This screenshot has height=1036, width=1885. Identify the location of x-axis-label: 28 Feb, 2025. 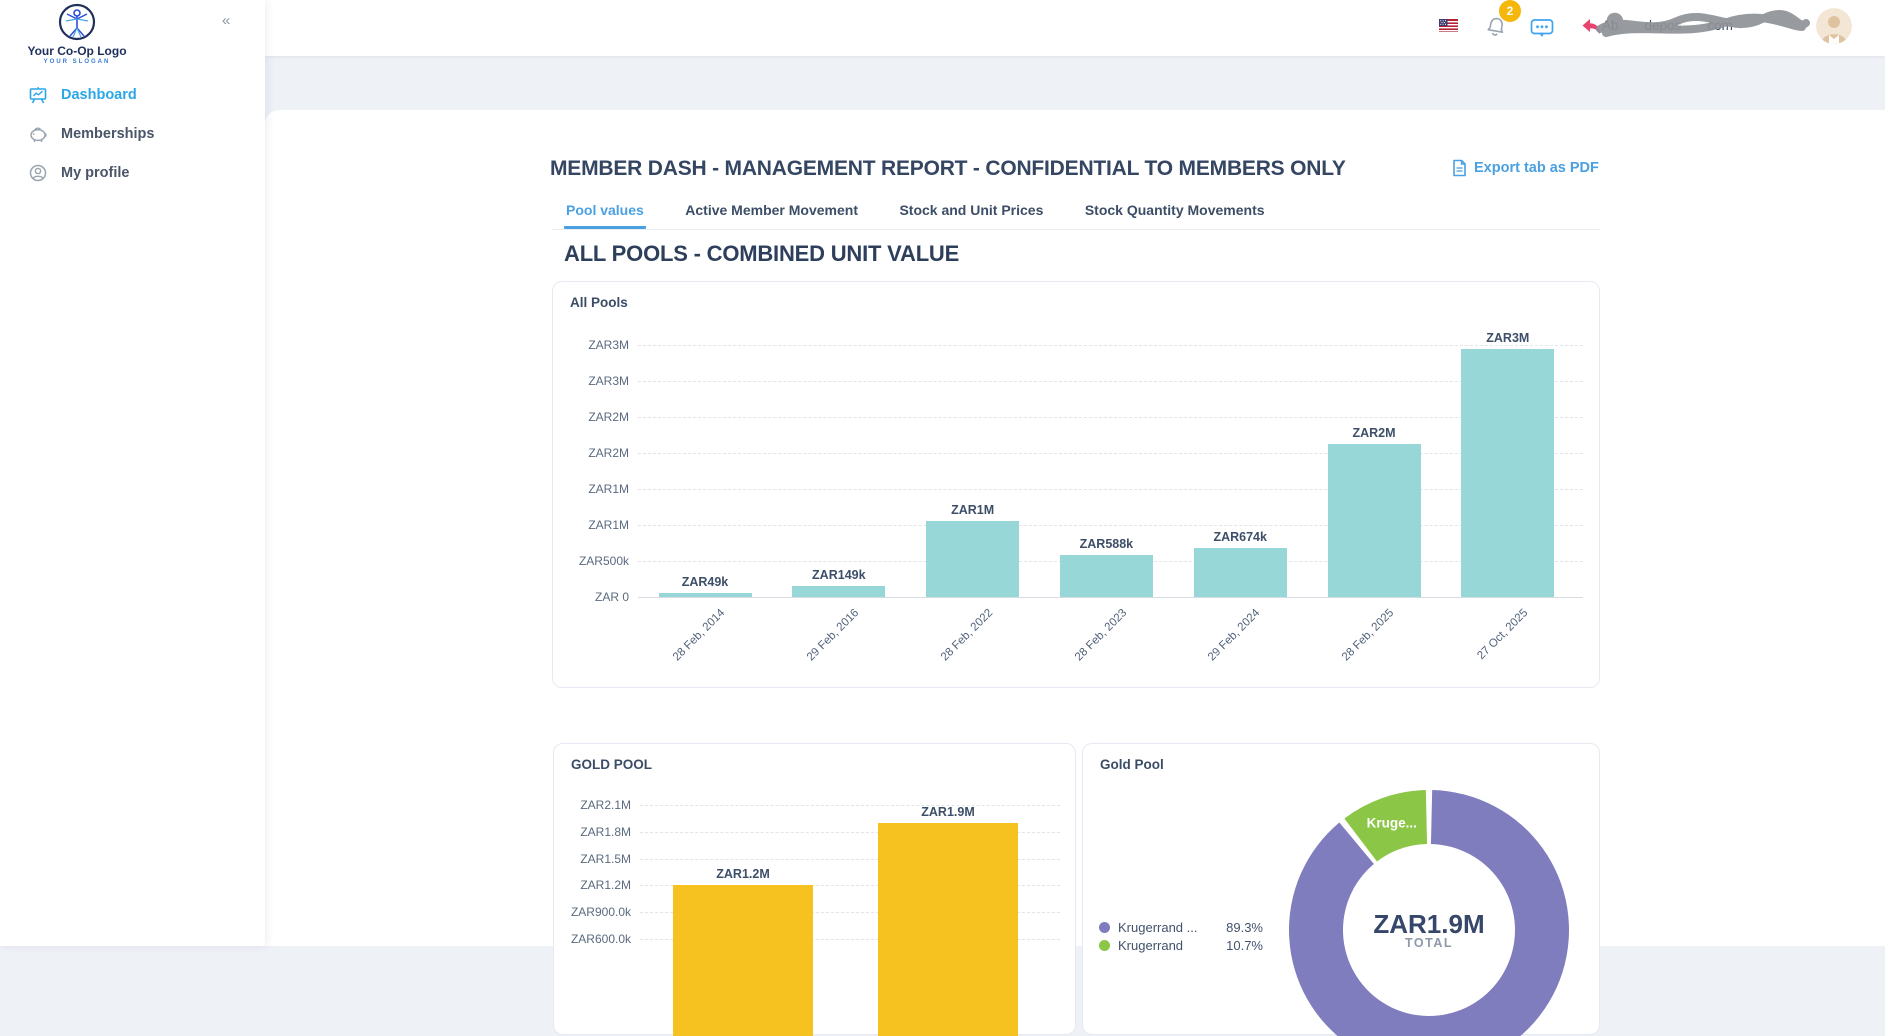
(1368, 635).